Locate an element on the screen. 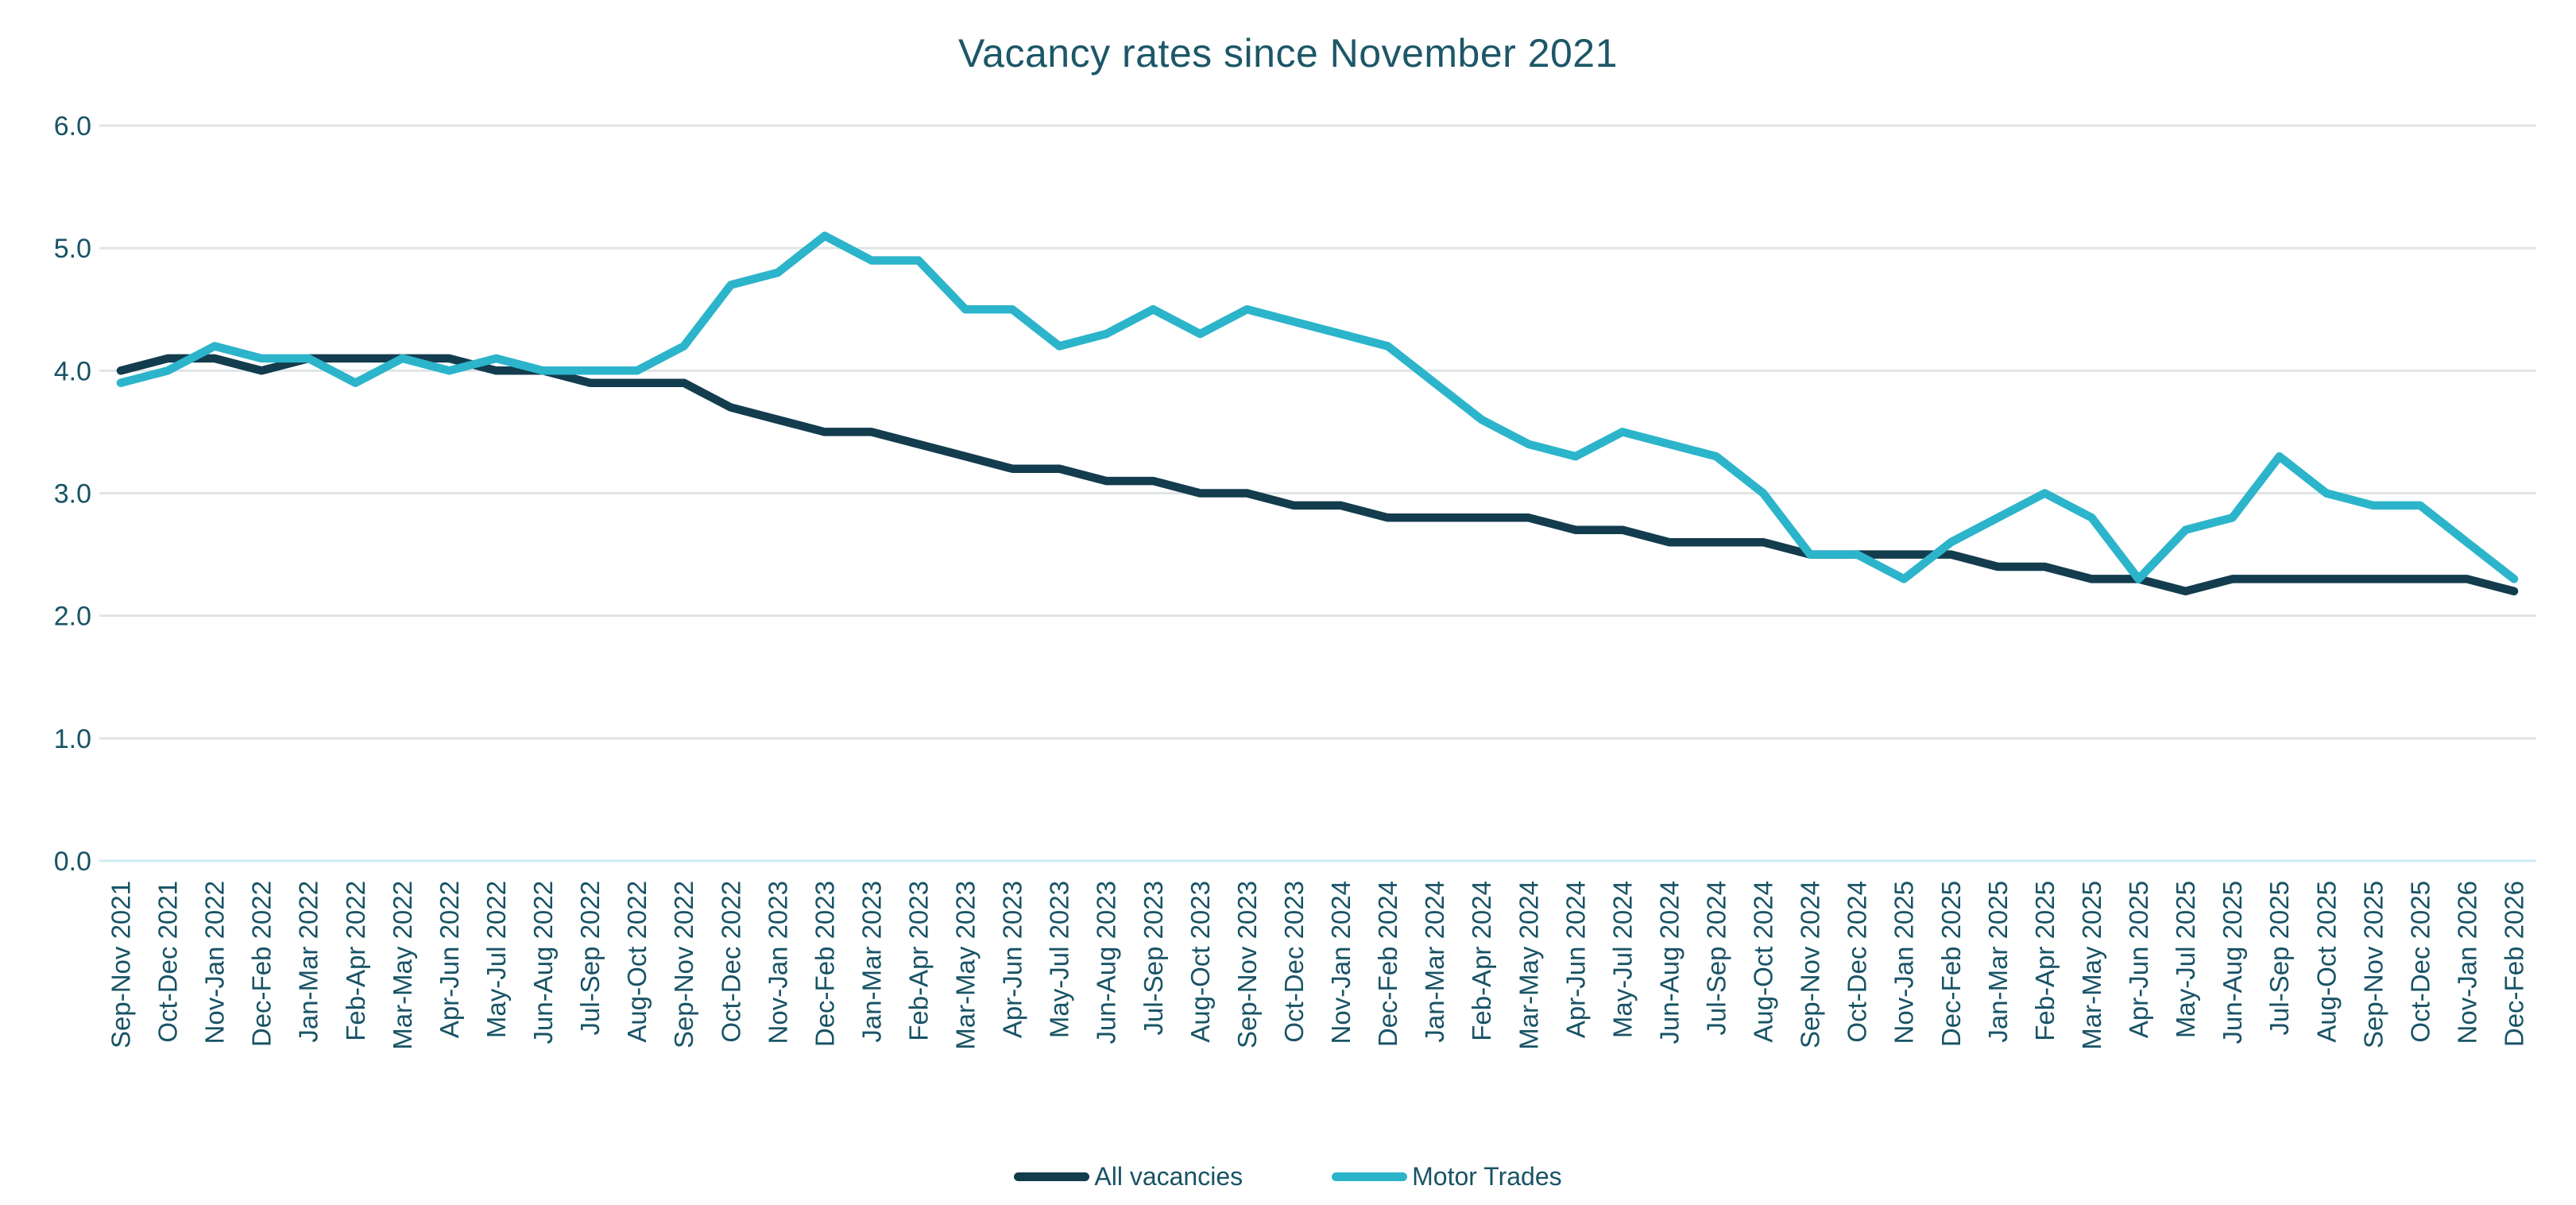 Image resolution: width=2576 pixels, height=1205 pixels. y-tick-label: 6.0 is located at coordinates (72, 126).